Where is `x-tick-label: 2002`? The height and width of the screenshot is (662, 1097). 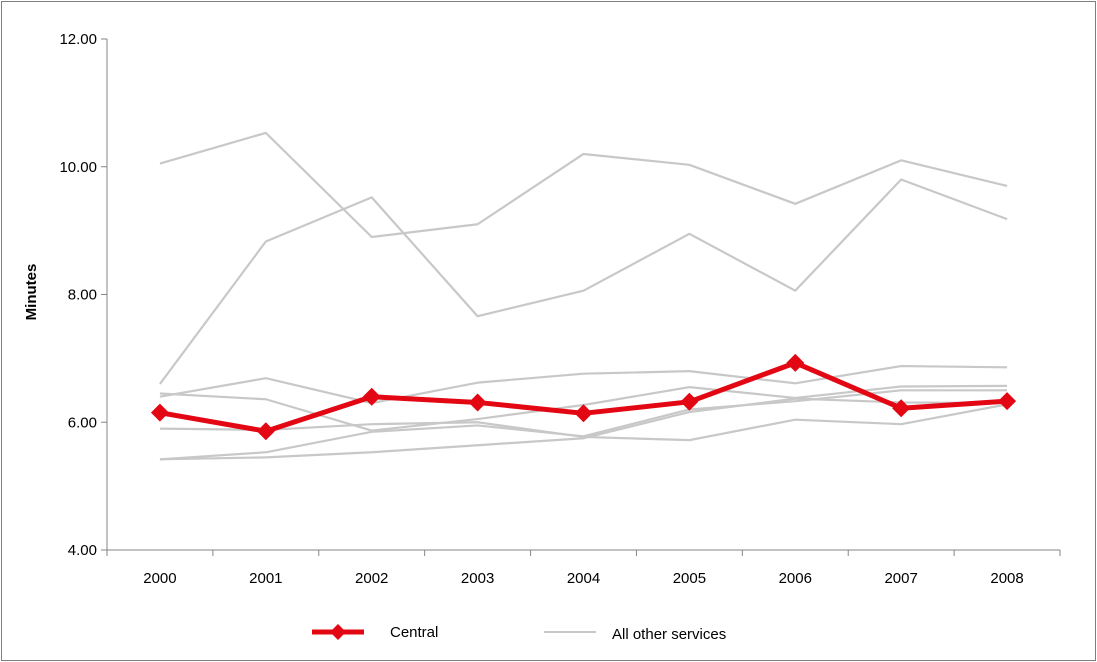 x-tick-label: 2002 is located at coordinates (371, 578).